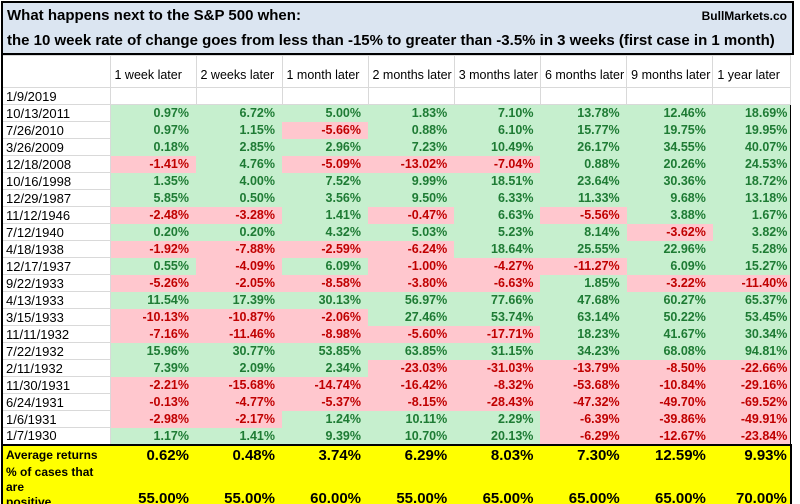  I want to click on return-cell: 4.76%, so click(239, 164).